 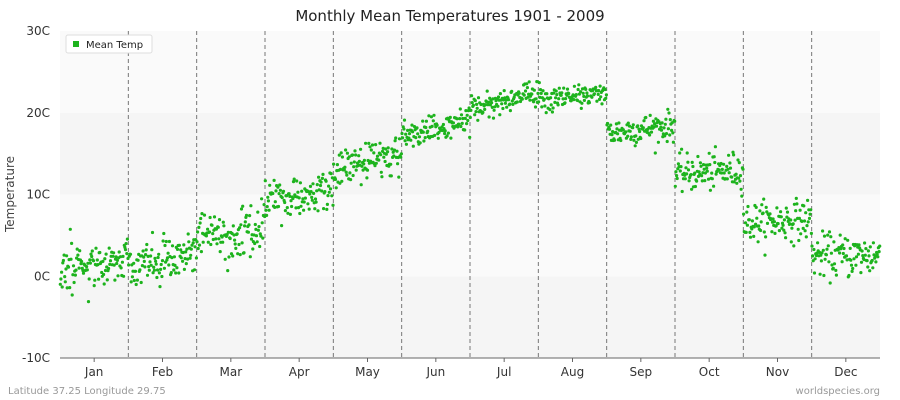 I want to click on point-nov-1980, so click(x=793, y=224).